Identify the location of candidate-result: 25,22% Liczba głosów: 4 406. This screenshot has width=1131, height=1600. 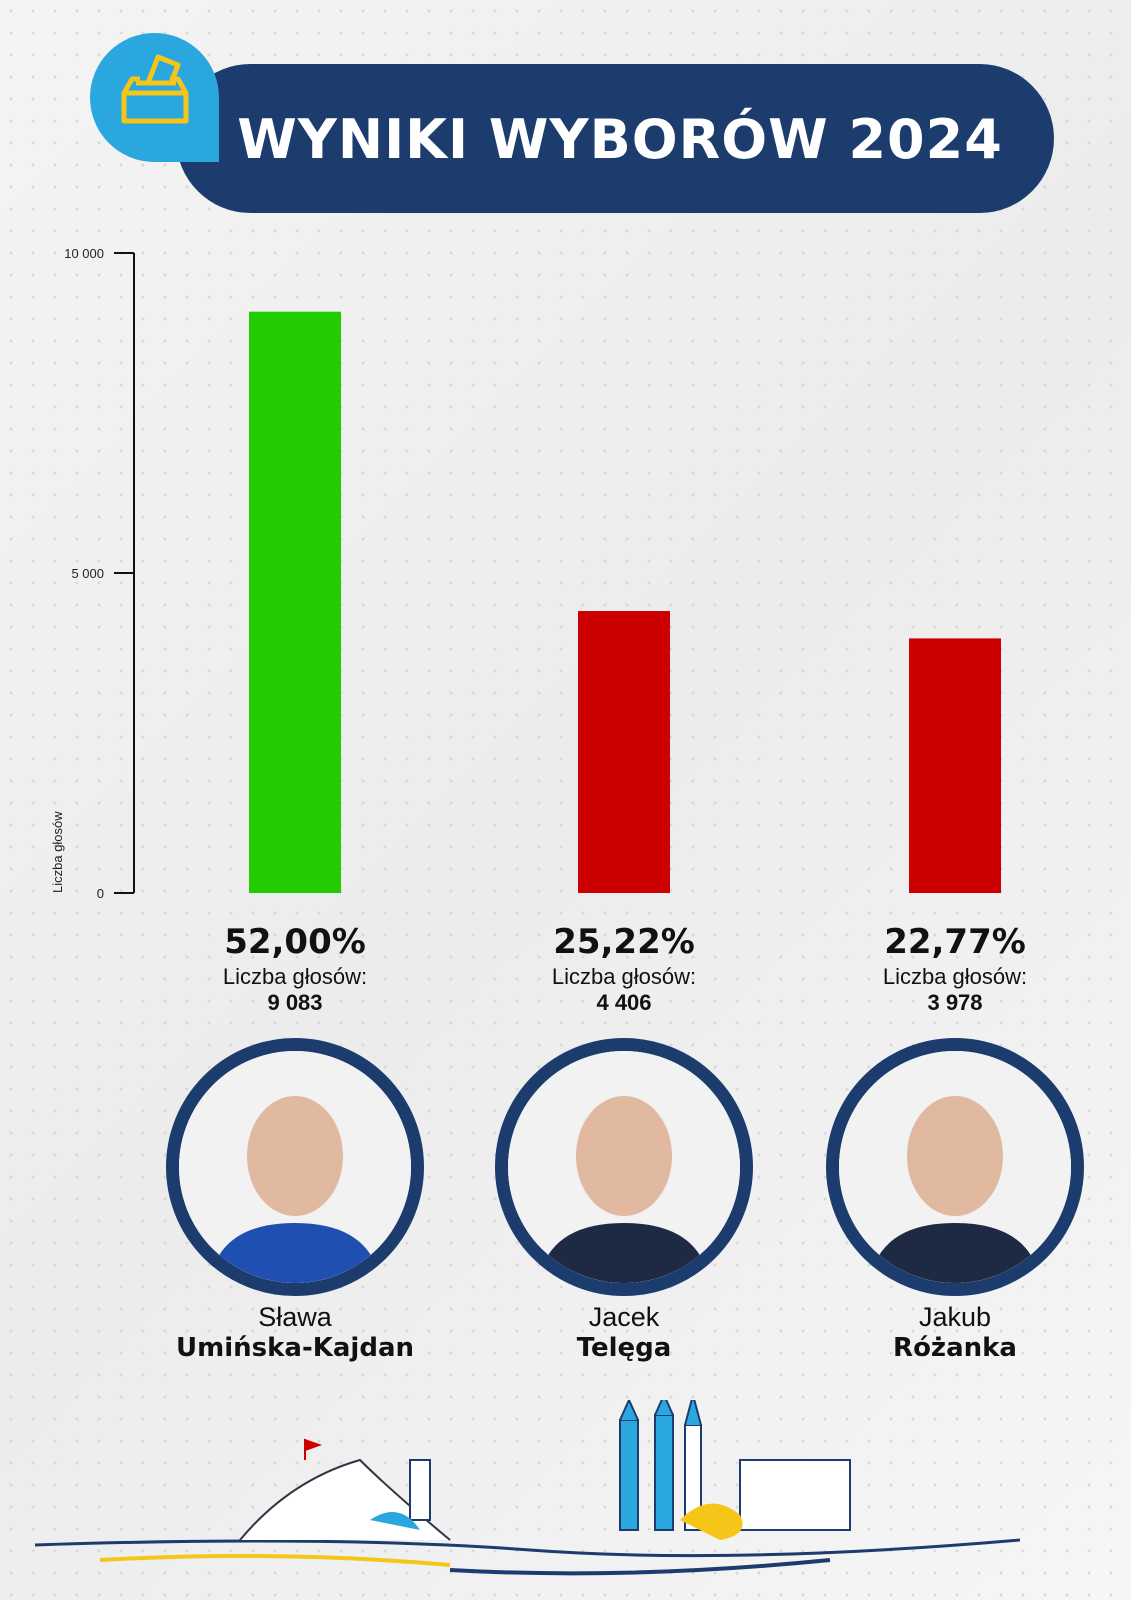
(624, 969).